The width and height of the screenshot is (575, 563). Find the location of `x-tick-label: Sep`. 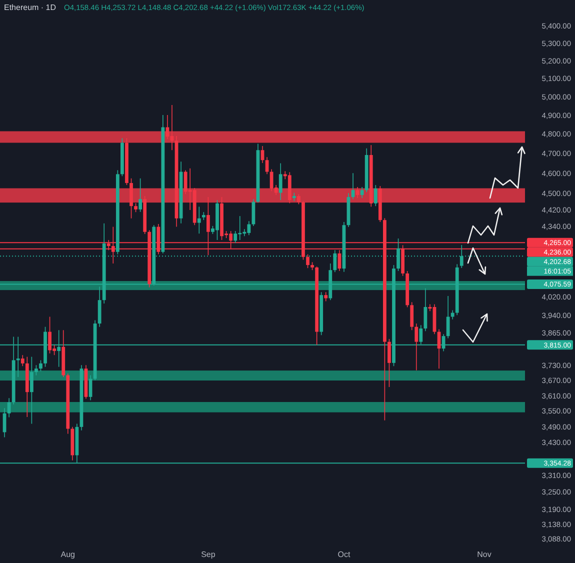

x-tick-label: Sep is located at coordinates (208, 554).